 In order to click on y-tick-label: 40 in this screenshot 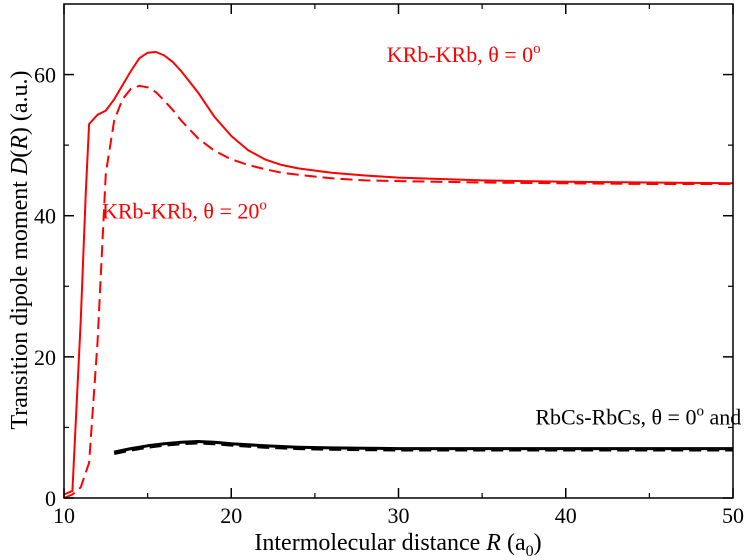, I will do `click(45, 216)`.